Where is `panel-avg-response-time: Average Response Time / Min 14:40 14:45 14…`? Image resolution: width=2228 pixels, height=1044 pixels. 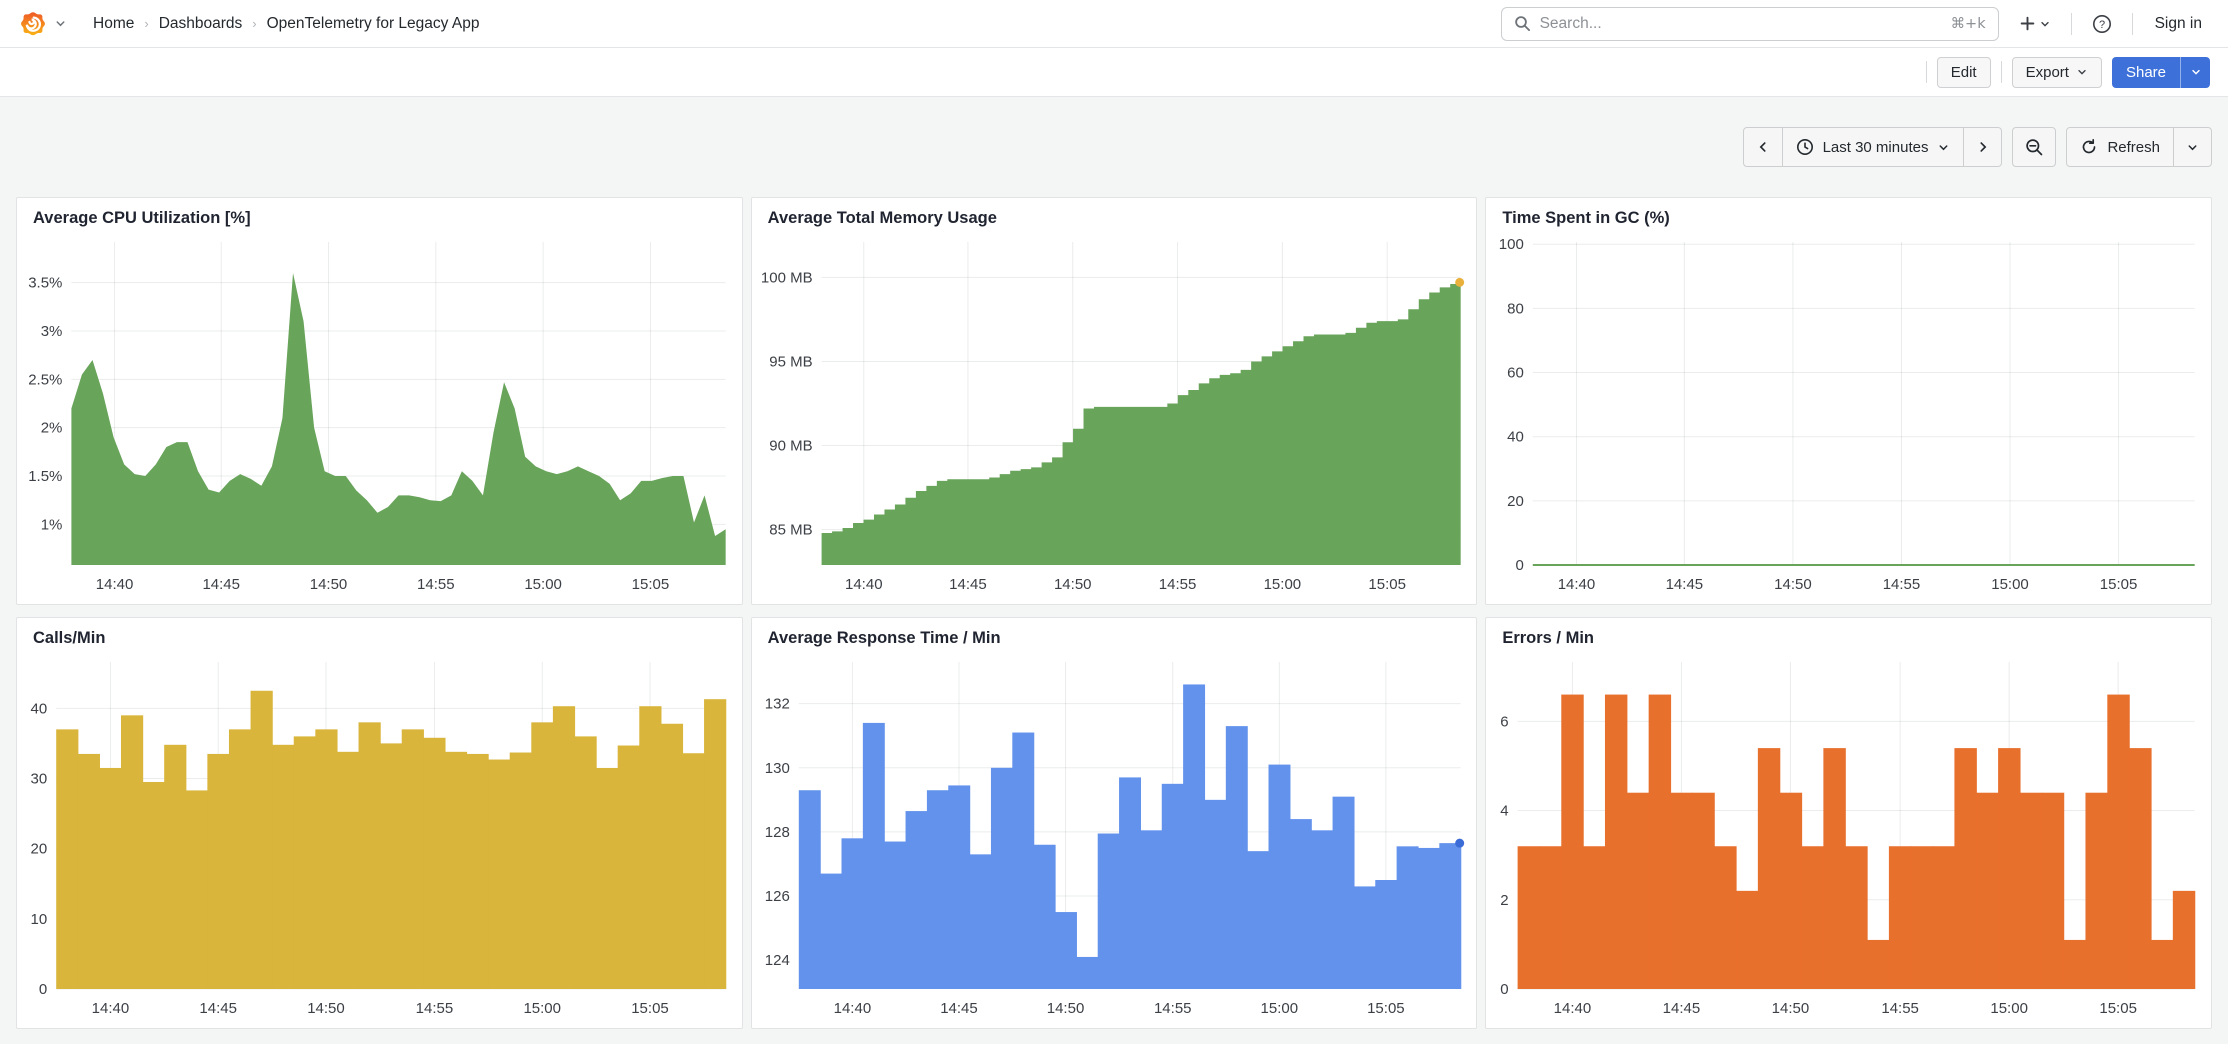
panel-avg-response-time: Average Response Time / Min 14:40 14:45 14… is located at coordinates (1114, 823).